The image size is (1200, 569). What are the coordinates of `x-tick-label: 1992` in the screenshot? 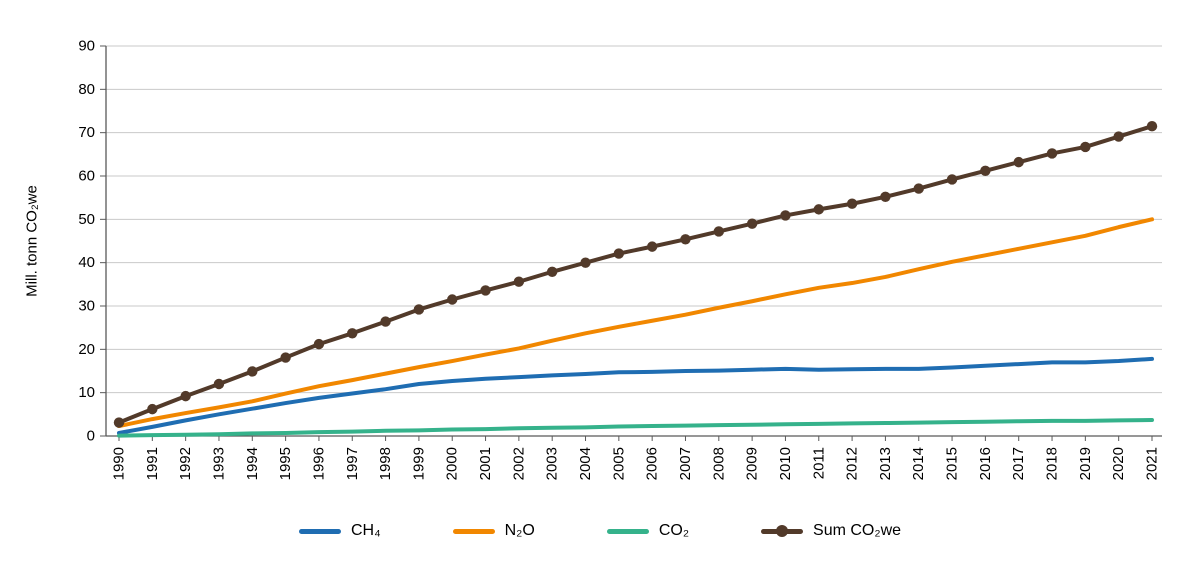 It's located at (185, 463).